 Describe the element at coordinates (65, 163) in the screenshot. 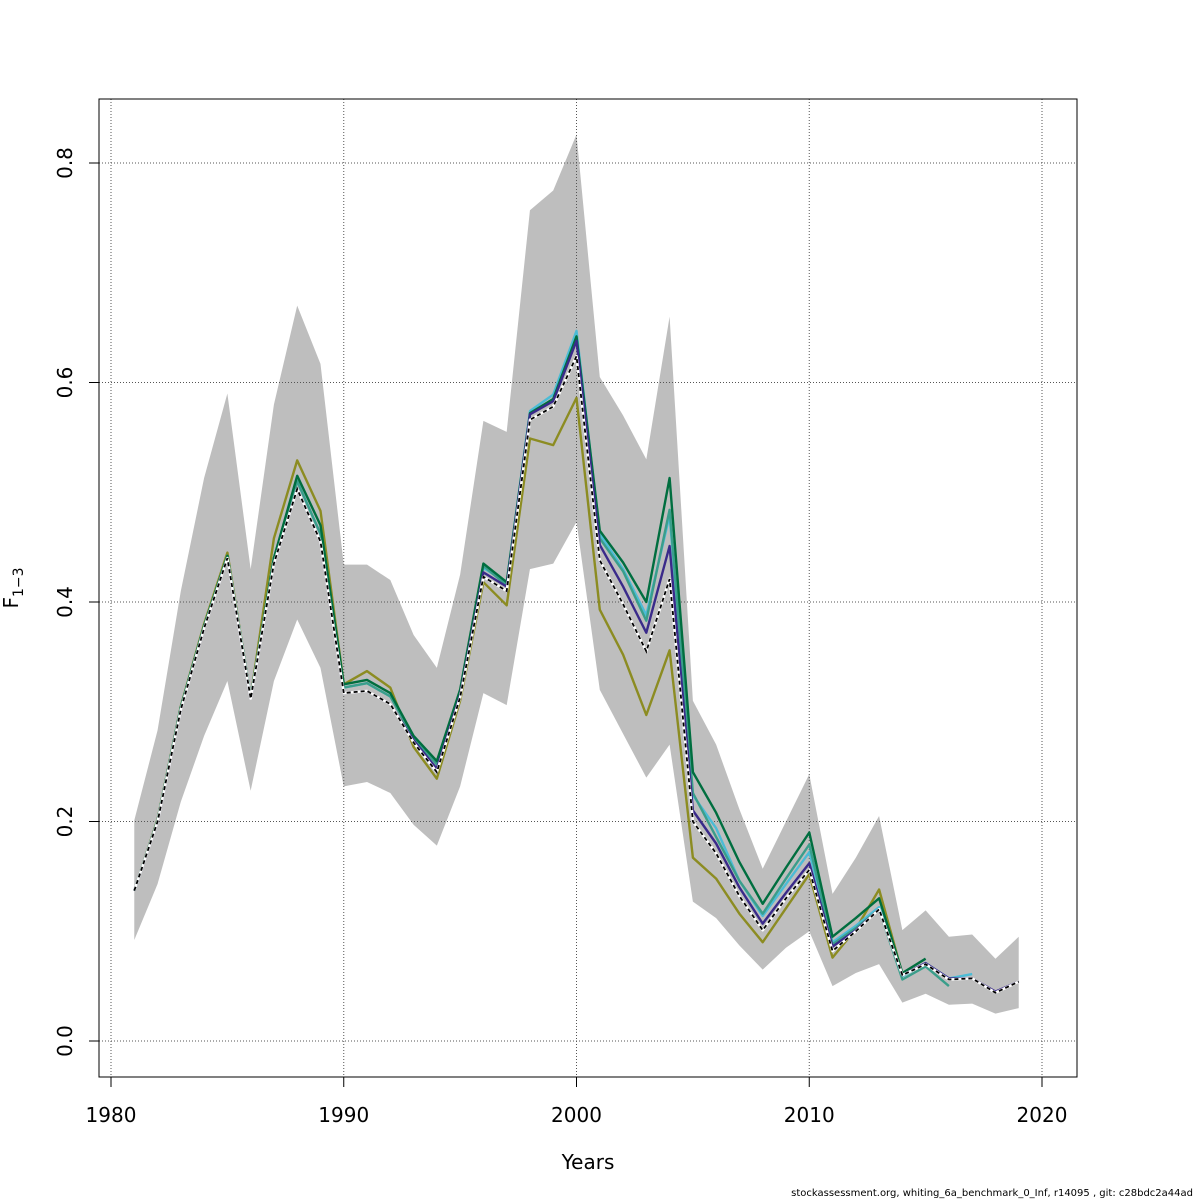

I see `y-tick-label: 0.8` at that location.